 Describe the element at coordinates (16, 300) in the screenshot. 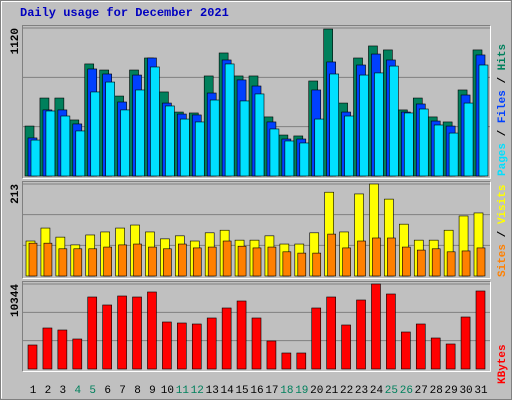

I see `y-tick-label: 10344` at that location.